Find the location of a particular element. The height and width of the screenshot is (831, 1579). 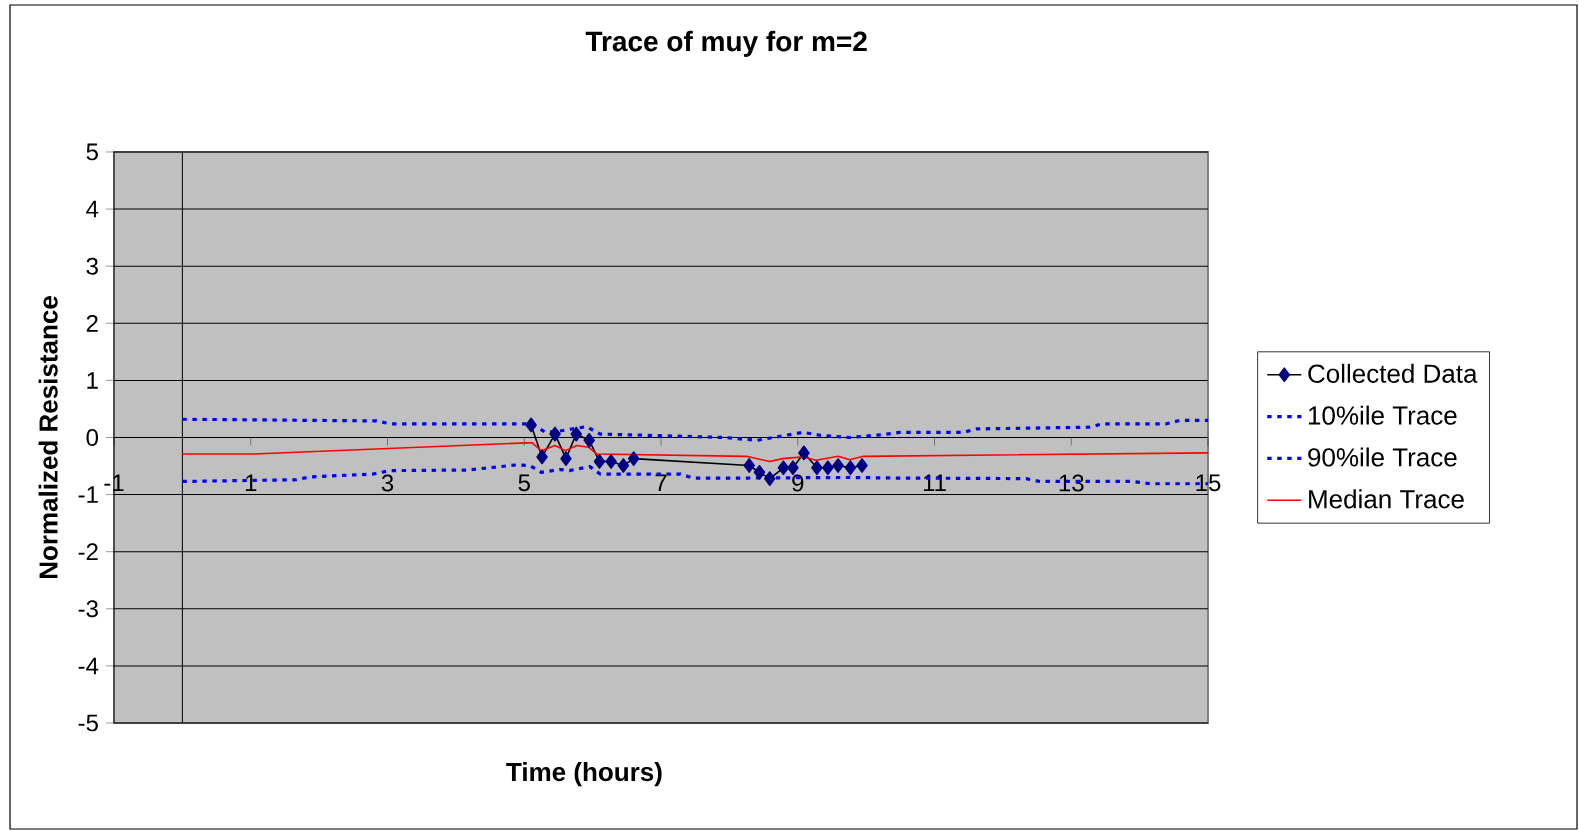

y-tick-label: 0 is located at coordinates (92, 437).